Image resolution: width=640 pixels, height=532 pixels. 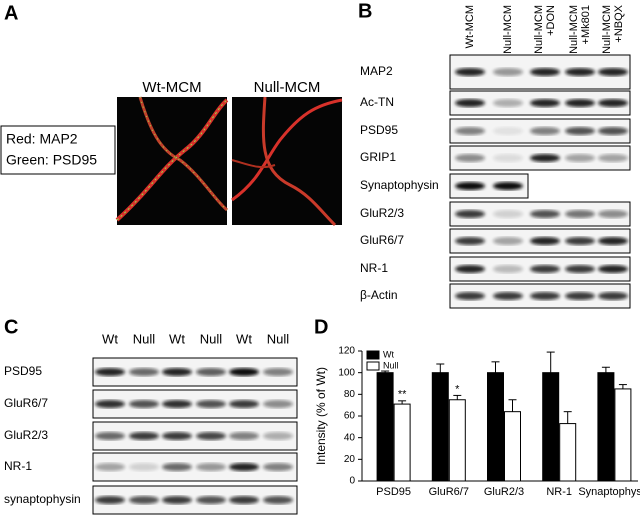 I want to click on row-label: Ac-TN, so click(x=377, y=102).